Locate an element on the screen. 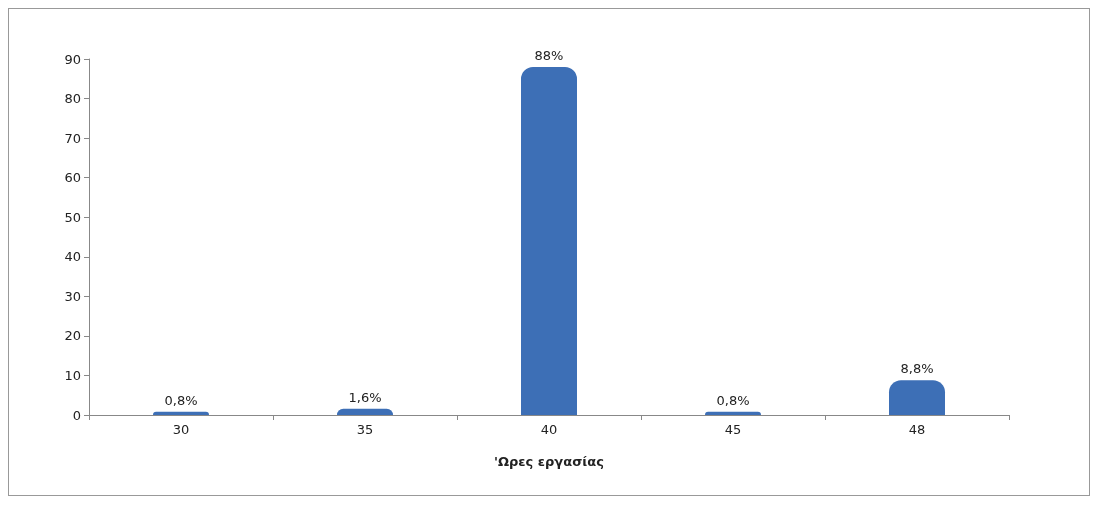 This screenshot has width=1102, height=508. y-tick-label: 30 is located at coordinates (72, 296).